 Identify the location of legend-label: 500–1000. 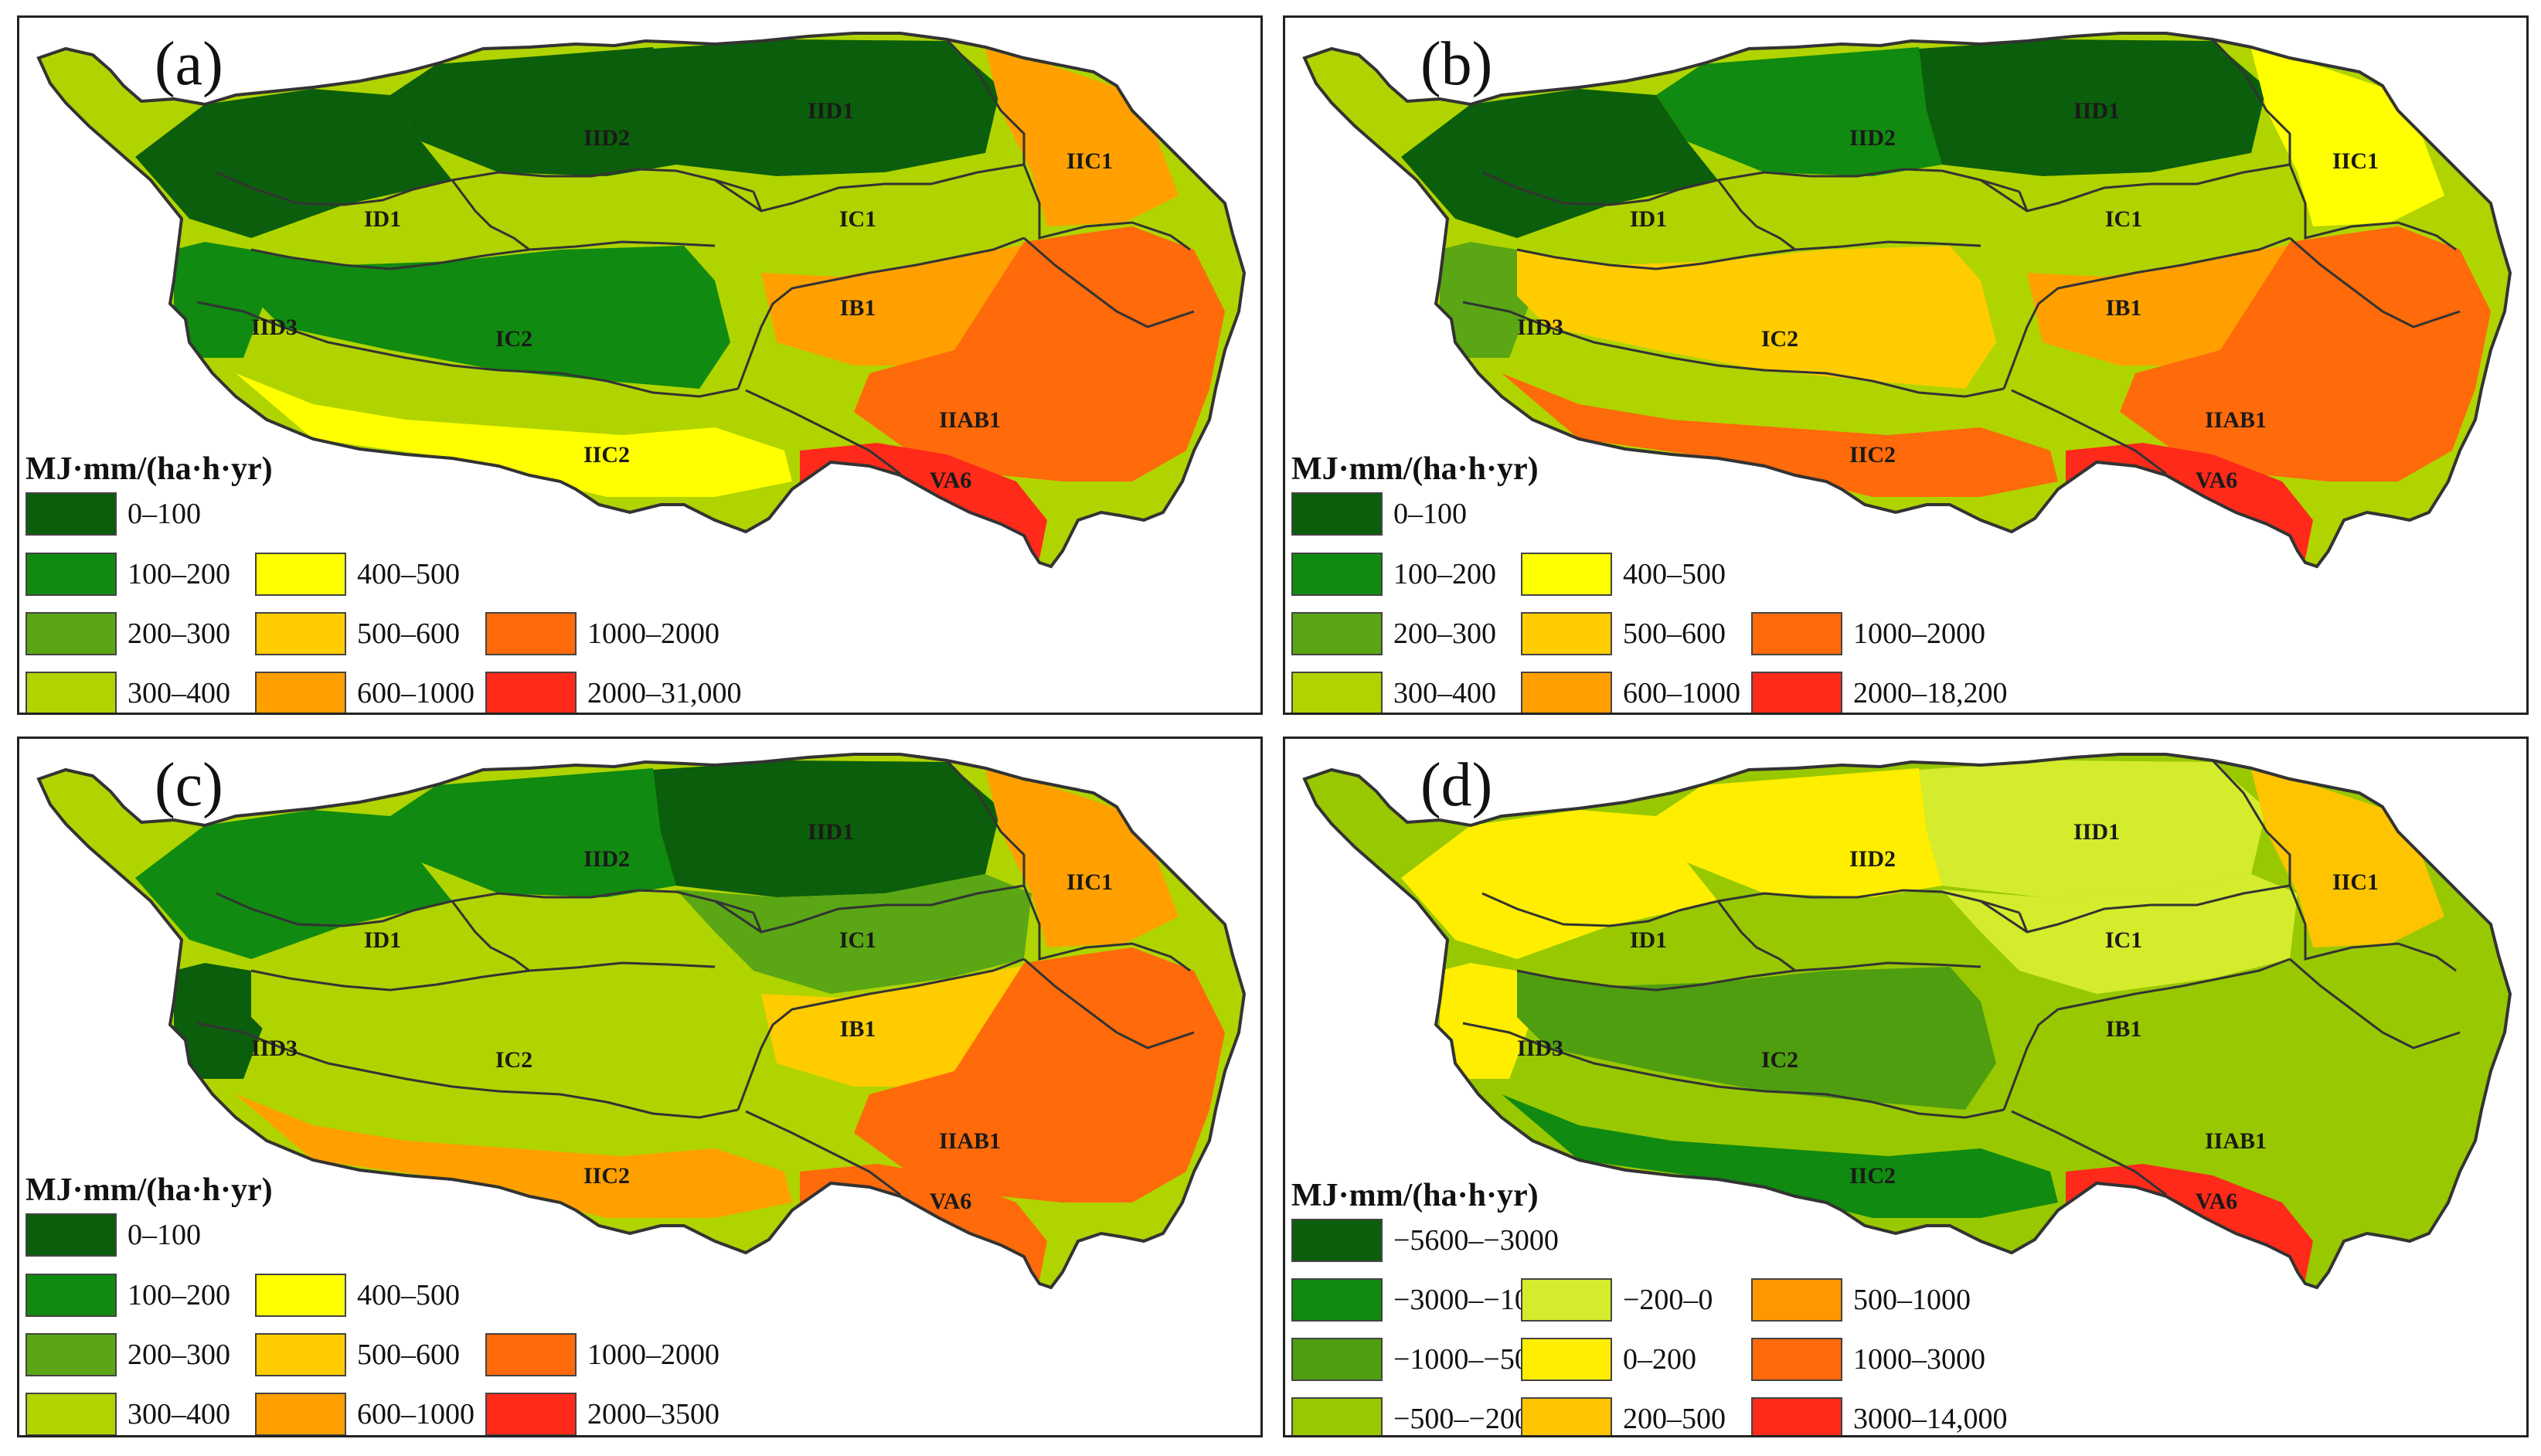
(1912, 1300).